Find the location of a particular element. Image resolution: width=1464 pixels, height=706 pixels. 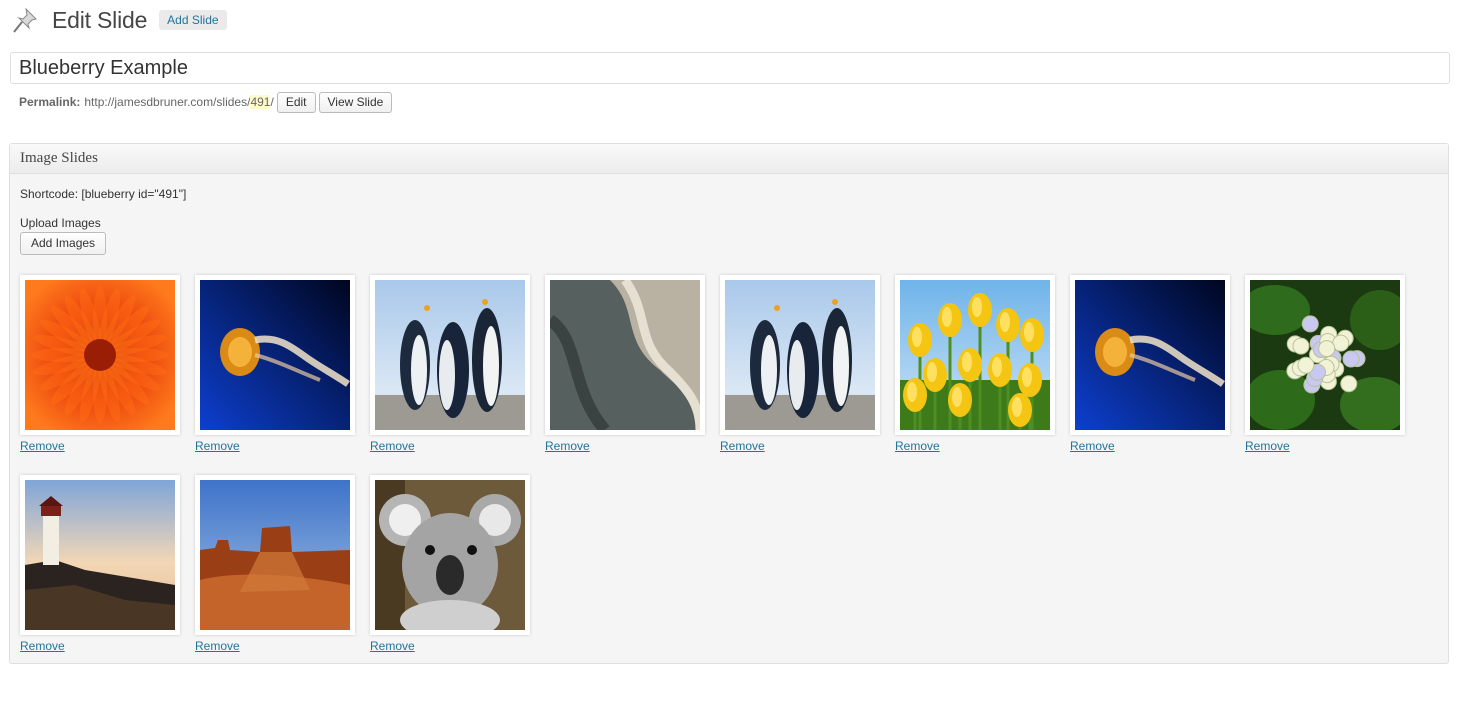

page-title: Edit Slide is located at coordinates (100, 19).